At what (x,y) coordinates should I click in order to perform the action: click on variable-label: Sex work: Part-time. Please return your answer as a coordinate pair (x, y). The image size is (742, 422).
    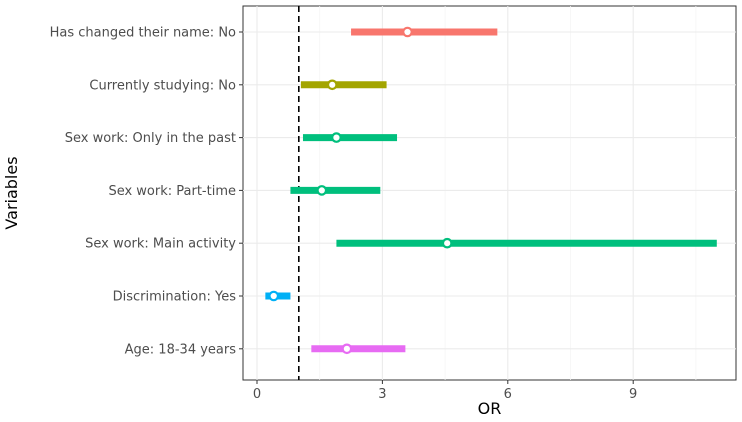
    Looking at the image, I should click on (172, 191).